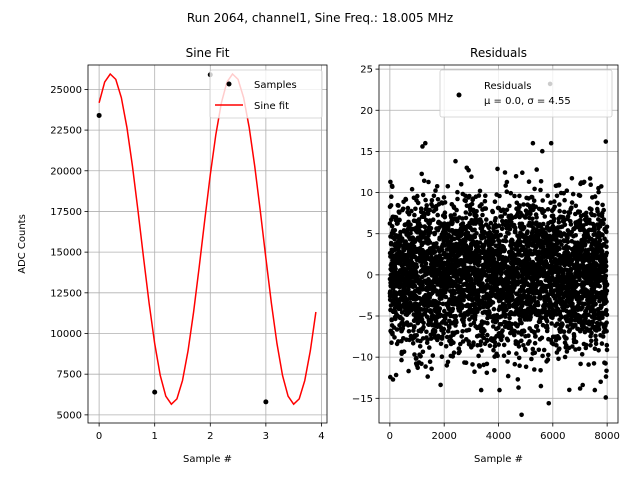  Describe the element at coordinates (22, 244) in the screenshot. I see `sine-fit-ylabel: ADC Counts` at that location.